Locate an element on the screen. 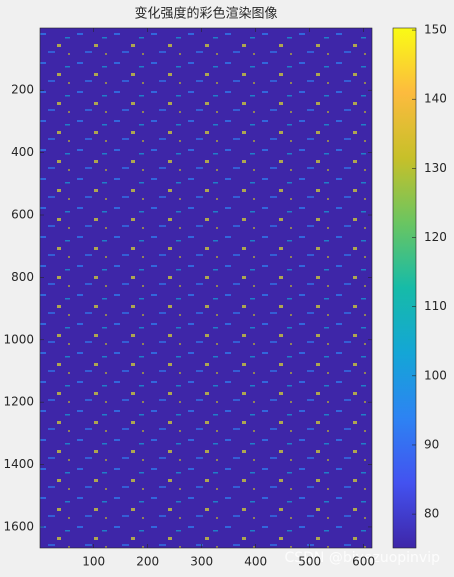 Image resolution: width=454 pixels, height=577 pixels. y-tick-label: 1000 is located at coordinates (18, 339).